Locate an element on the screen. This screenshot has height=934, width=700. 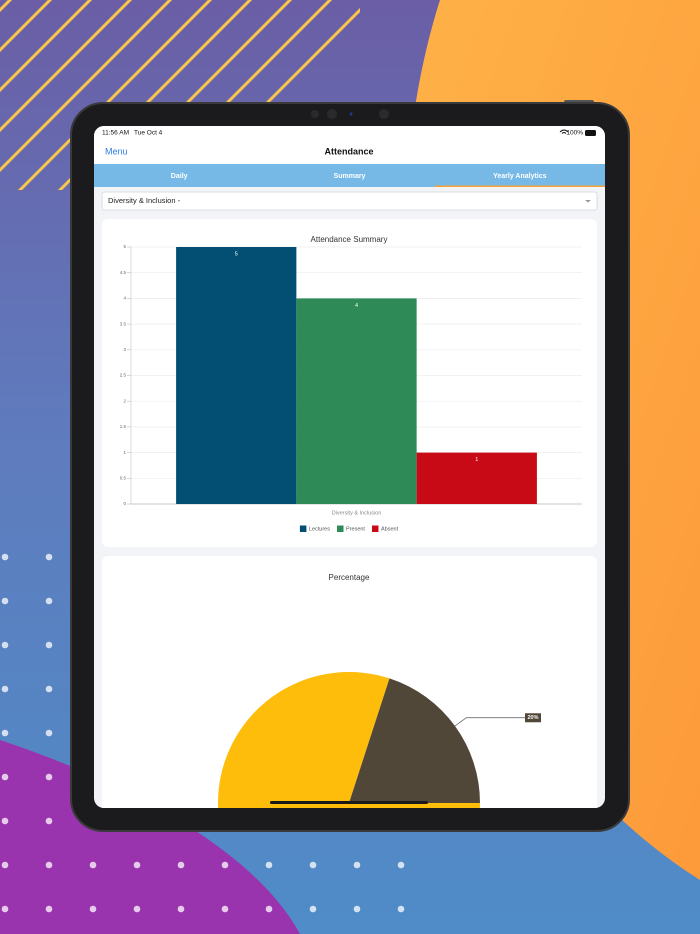
slice-label: 20% is located at coordinates (532, 718).